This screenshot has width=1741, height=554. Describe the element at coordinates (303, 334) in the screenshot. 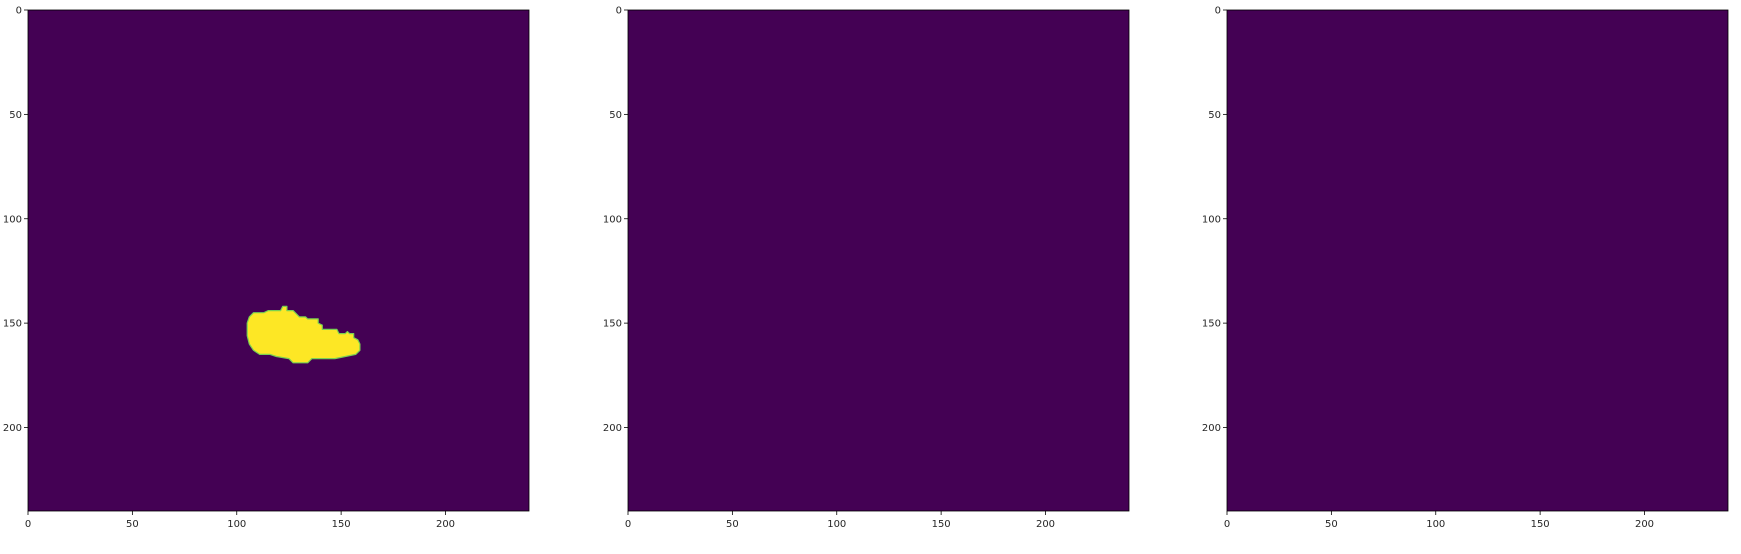

I see `mask-region` at that location.